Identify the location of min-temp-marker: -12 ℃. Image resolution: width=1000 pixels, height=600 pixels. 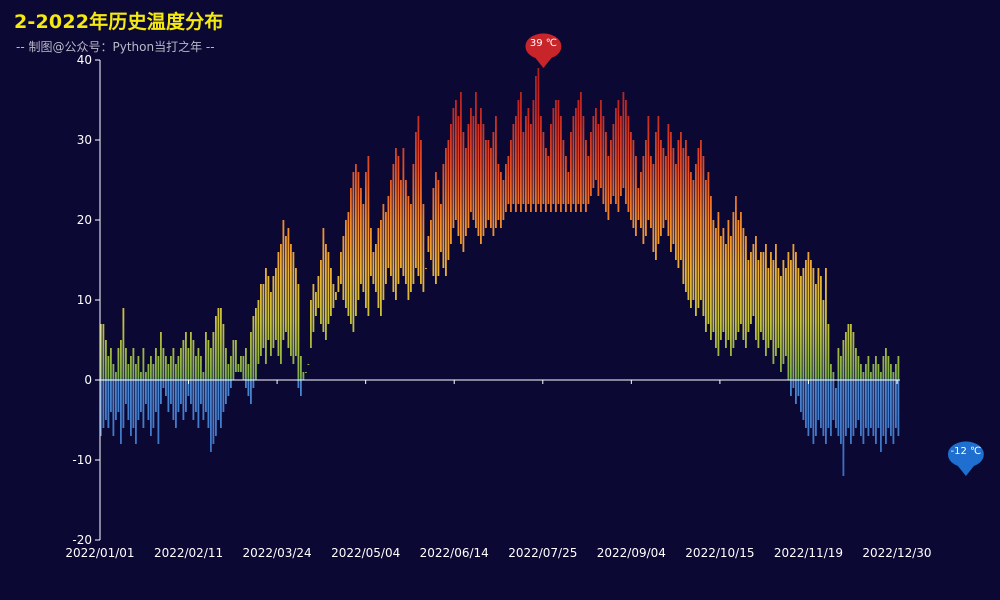
(965, 458).